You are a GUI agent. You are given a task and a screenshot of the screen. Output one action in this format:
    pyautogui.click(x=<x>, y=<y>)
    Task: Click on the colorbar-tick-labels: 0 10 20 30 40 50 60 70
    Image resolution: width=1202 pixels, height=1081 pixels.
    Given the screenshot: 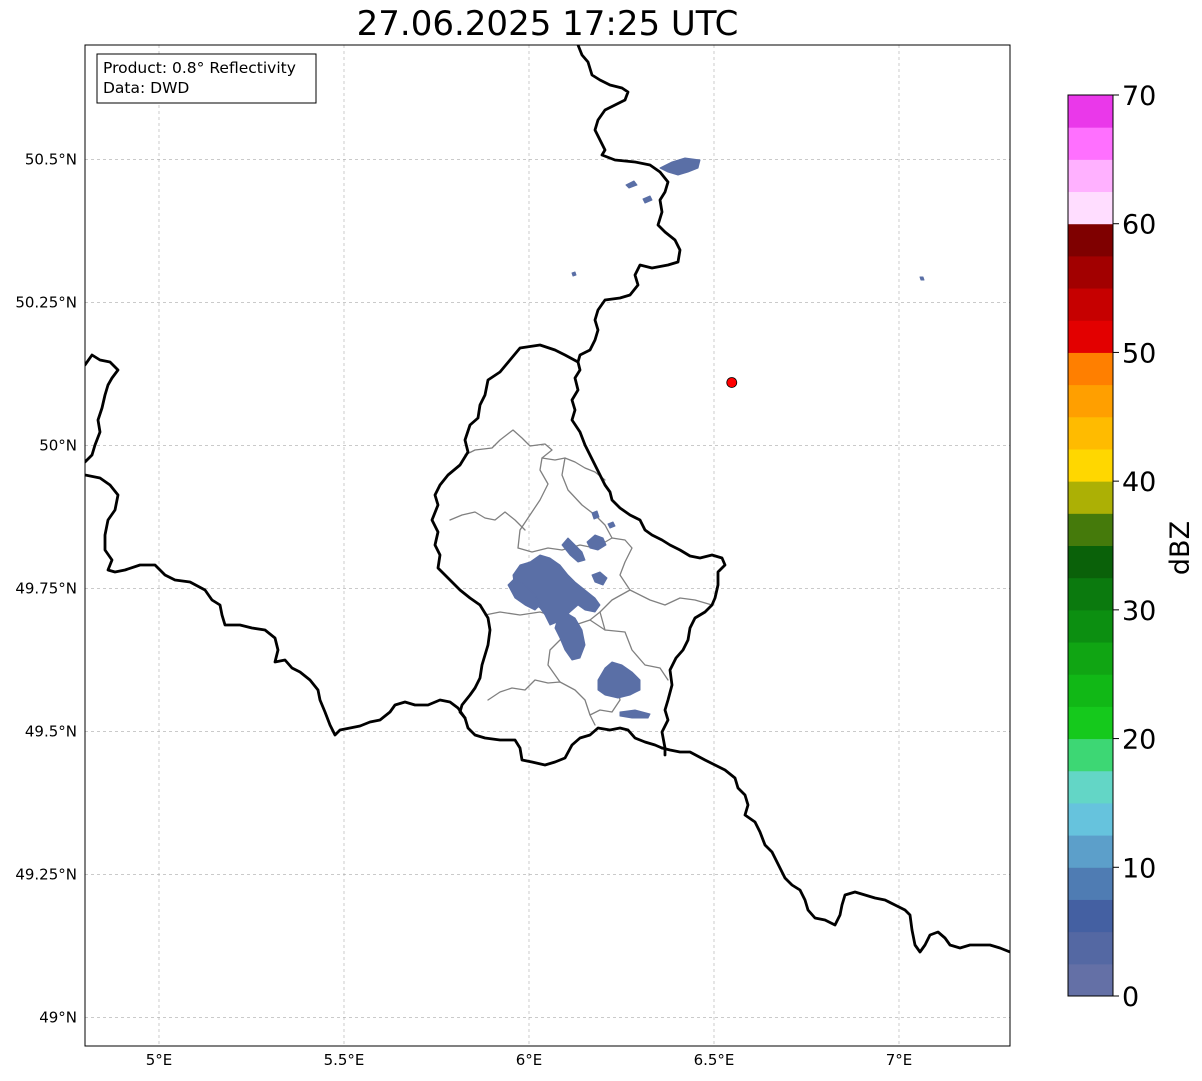 What is the action you would take?
    pyautogui.click(x=1134, y=547)
    